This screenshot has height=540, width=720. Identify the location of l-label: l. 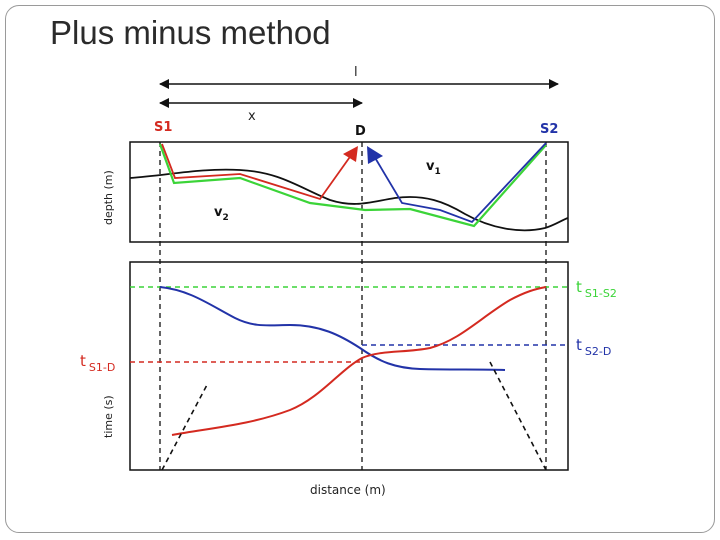
(356, 72).